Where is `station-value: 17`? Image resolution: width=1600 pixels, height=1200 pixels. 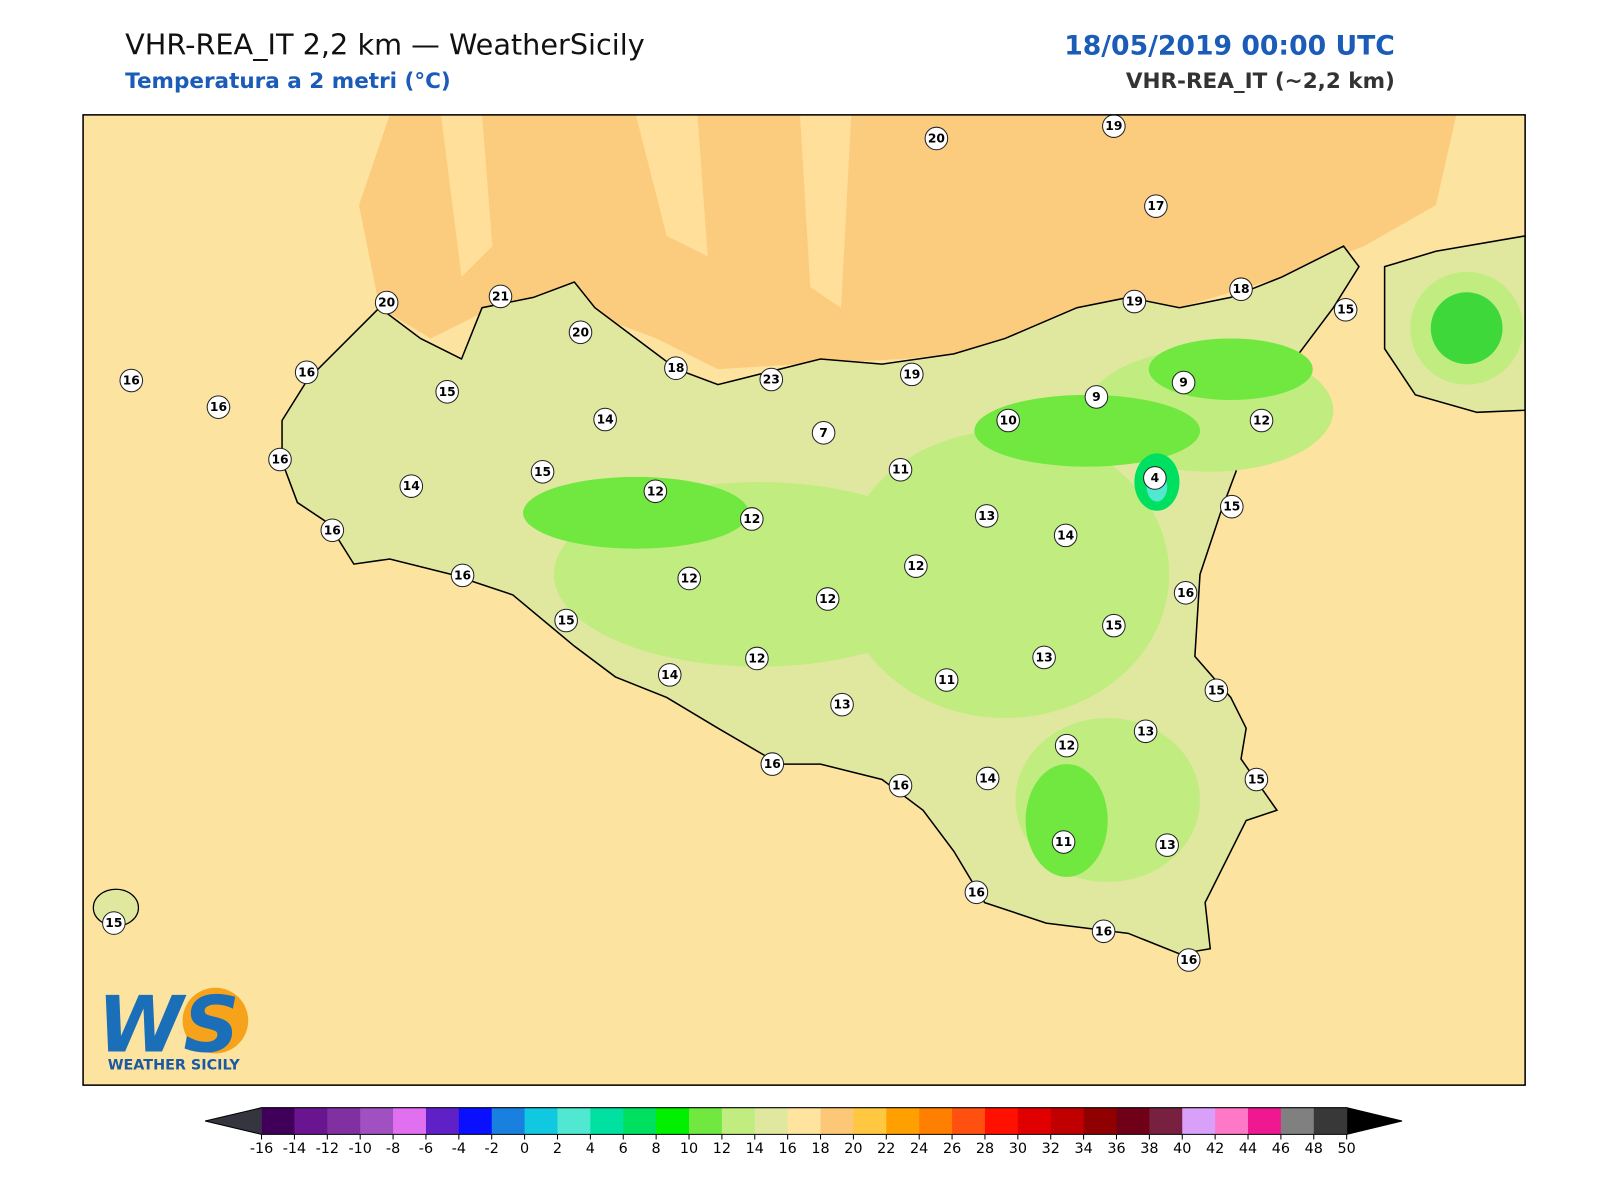 station-value: 17 is located at coordinates (1155, 206).